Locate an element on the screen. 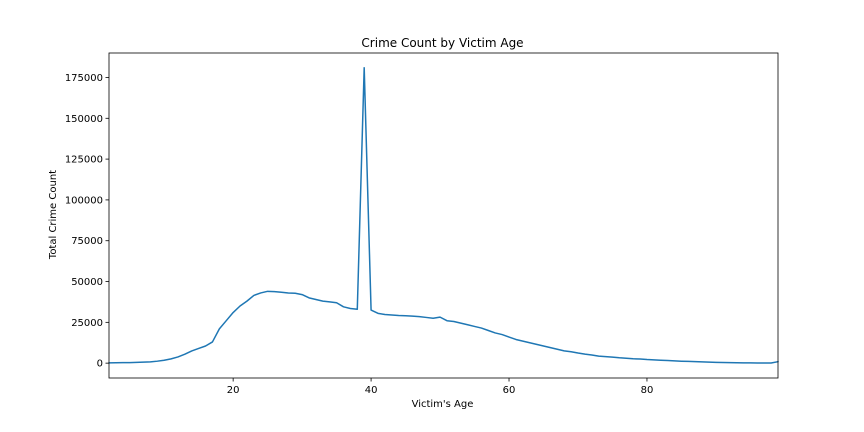 This screenshot has height=432, width=864. y-tick-label: 125000 is located at coordinates (84, 160).